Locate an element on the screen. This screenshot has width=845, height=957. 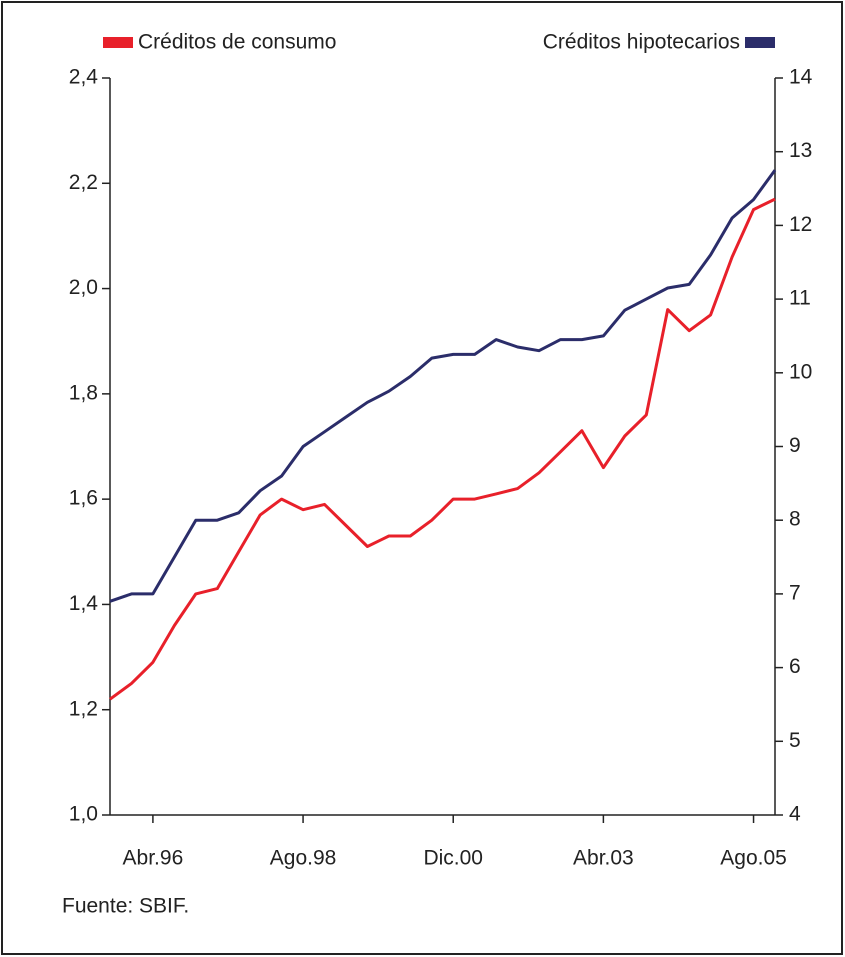
legend-label: Créditos hipotecarios is located at coordinates (641, 42).